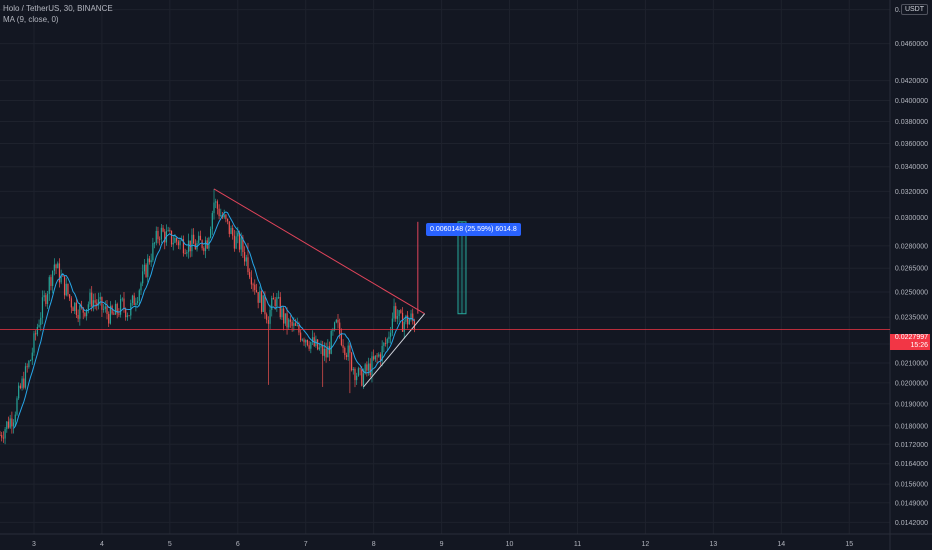 This screenshot has height=550, width=932. I want to click on time-tick-label: 15, so click(849, 544).